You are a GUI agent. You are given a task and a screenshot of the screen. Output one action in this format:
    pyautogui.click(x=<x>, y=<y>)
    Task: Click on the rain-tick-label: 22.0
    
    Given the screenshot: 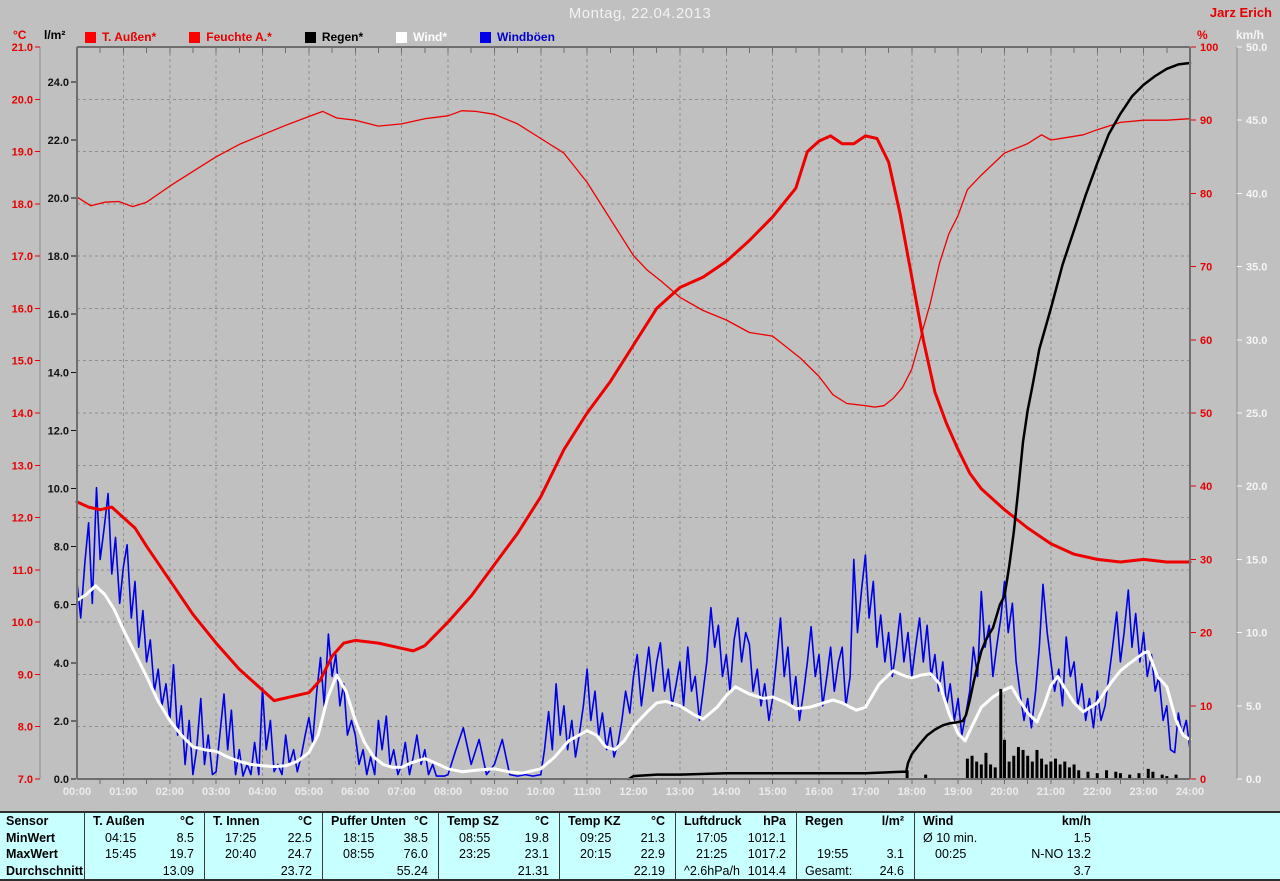 What is the action you would take?
    pyautogui.click(x=58, y=141)
    